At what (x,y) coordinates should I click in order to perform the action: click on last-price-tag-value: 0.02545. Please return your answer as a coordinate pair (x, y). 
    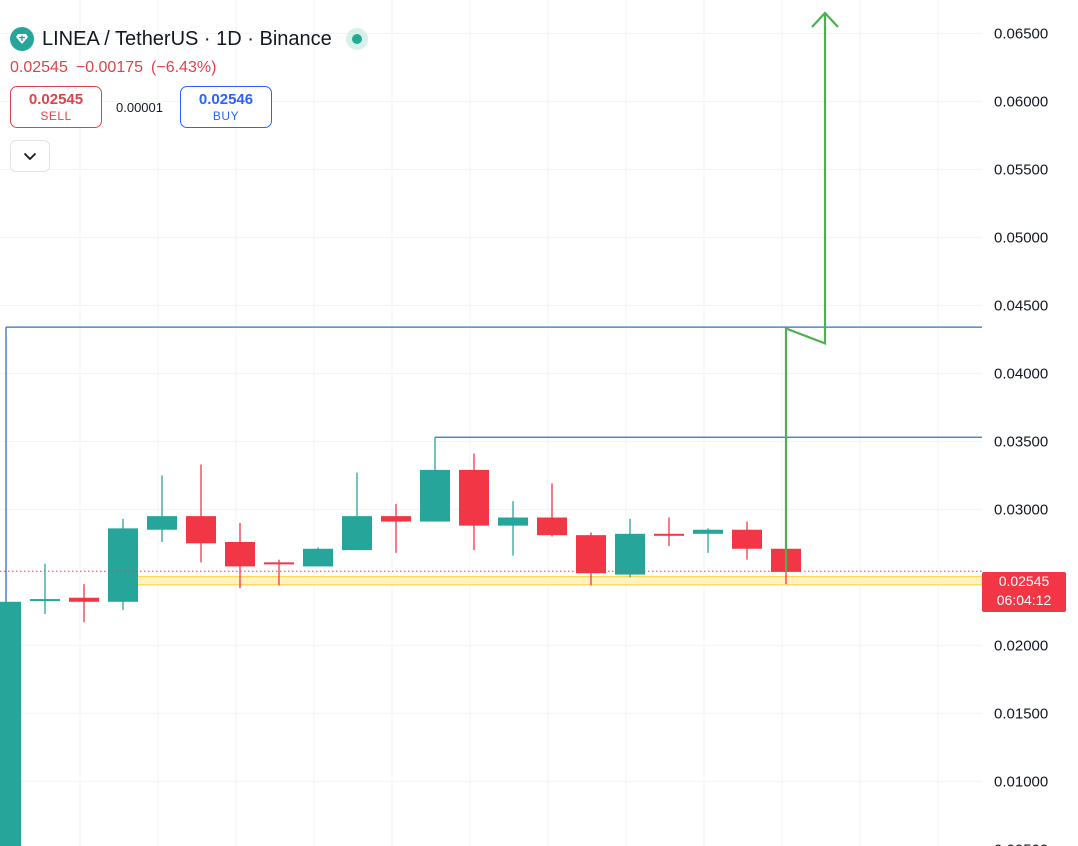
    Looking at the image, I should click on (1024, 581).